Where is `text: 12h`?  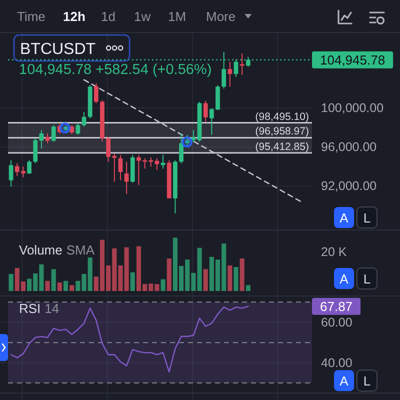 text: 12h is located at coordinates (74, 16).